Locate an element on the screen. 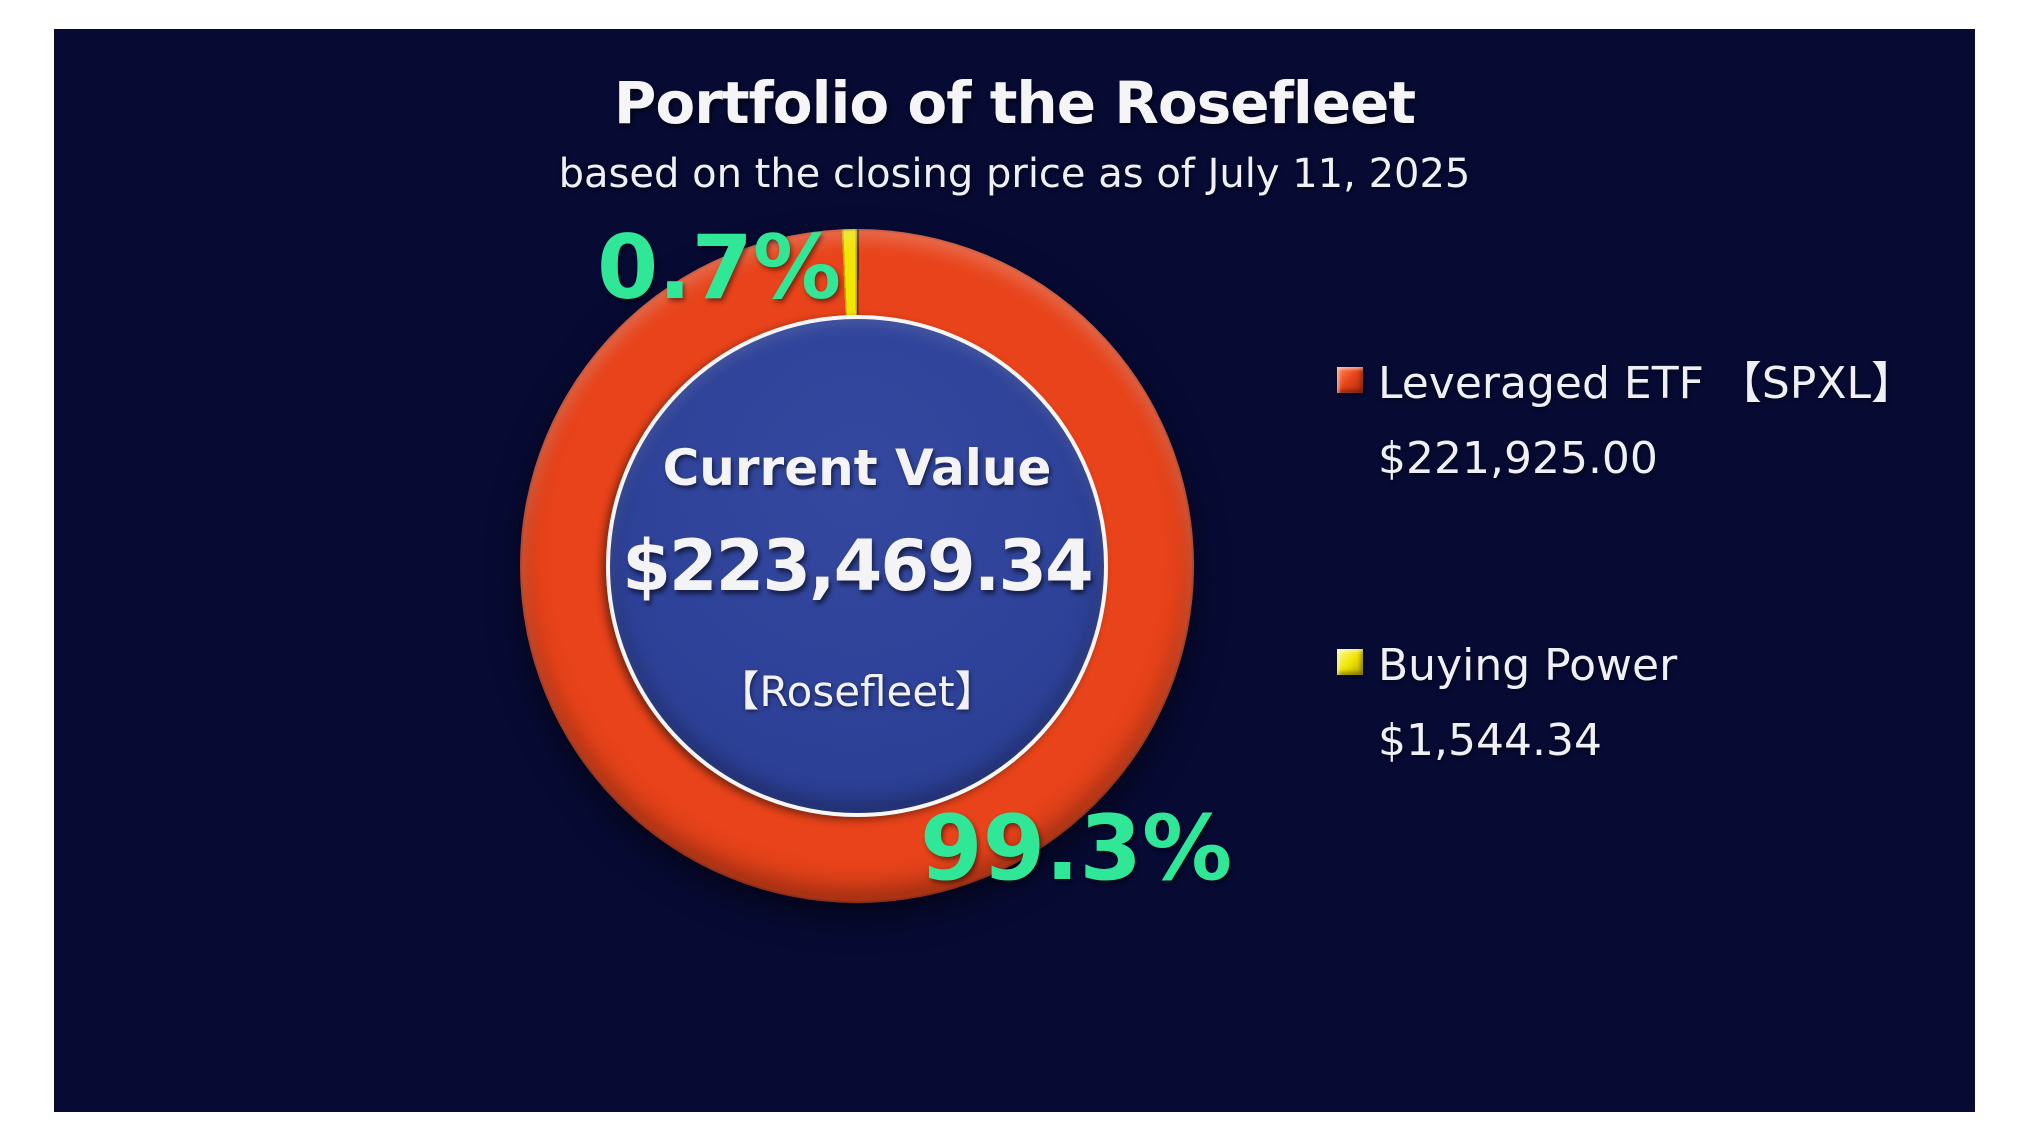 The height and width of the screenshot is (1141, 2029). legend-item-buying-power: Buying Power $1,544.34 is located at coordinates (1507, 704).